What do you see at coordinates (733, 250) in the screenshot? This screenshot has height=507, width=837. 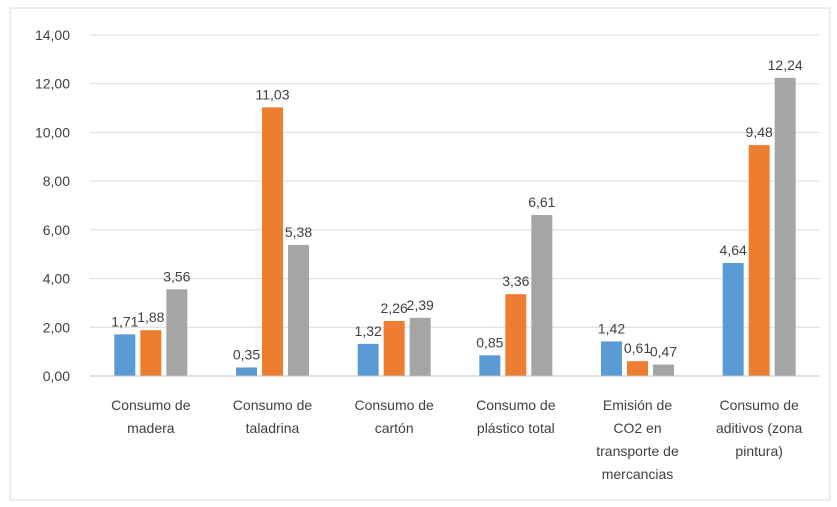 I see `data-label: 4,64` at bounding box center [733, 250].